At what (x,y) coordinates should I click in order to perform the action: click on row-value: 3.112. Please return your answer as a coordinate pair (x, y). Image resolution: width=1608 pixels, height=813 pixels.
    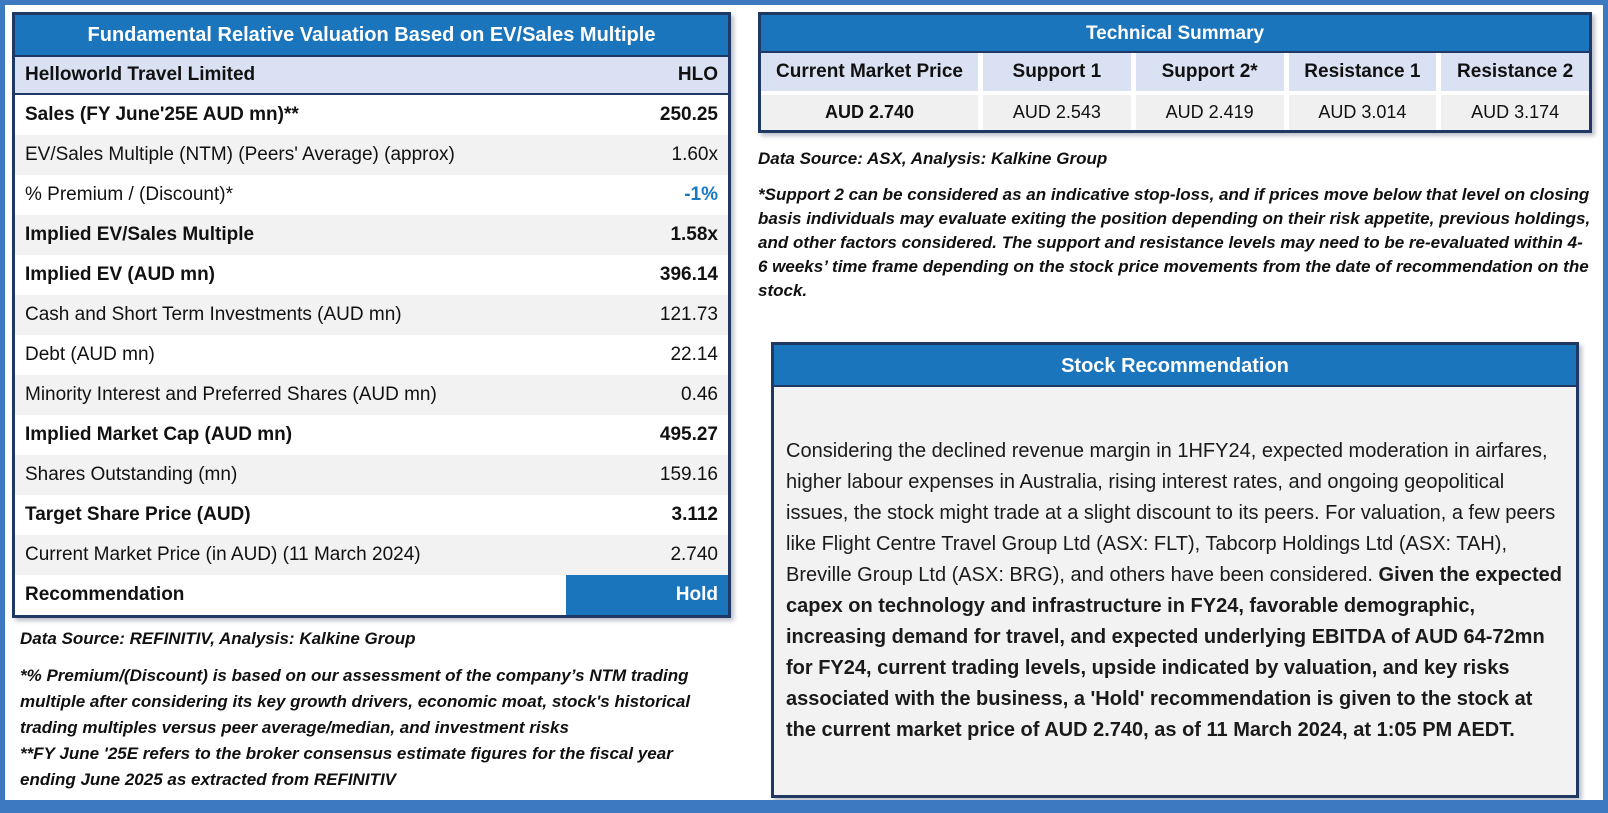
    Looking at the image, I should click on (695, 514).